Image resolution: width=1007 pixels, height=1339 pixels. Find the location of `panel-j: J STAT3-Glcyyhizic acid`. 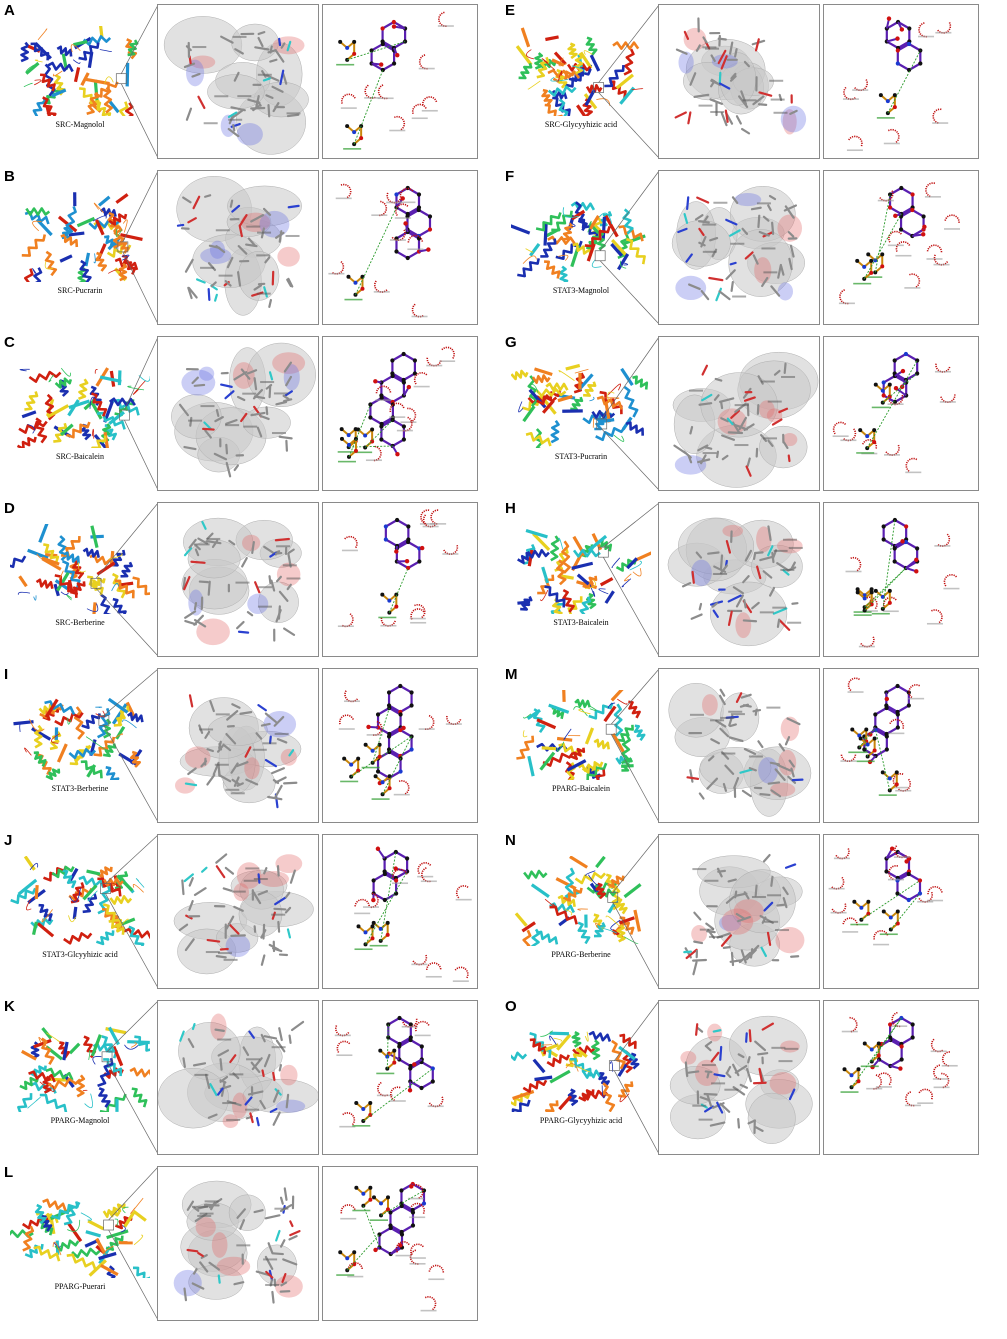

panel-j: J STAT3-Glcyyhizic acid is located at coordinates (245, 912).